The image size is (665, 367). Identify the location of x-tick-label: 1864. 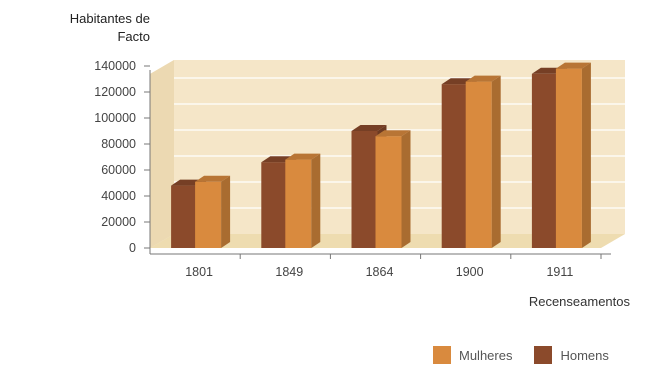
(380, 272).